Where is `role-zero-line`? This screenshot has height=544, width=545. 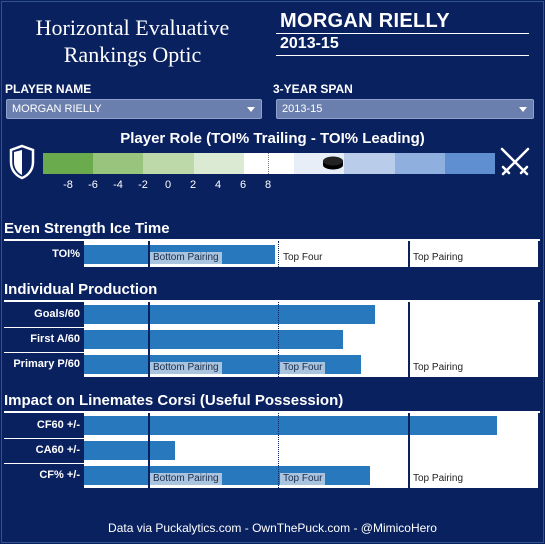 role-zero-line is located at coordinates (268, 163).